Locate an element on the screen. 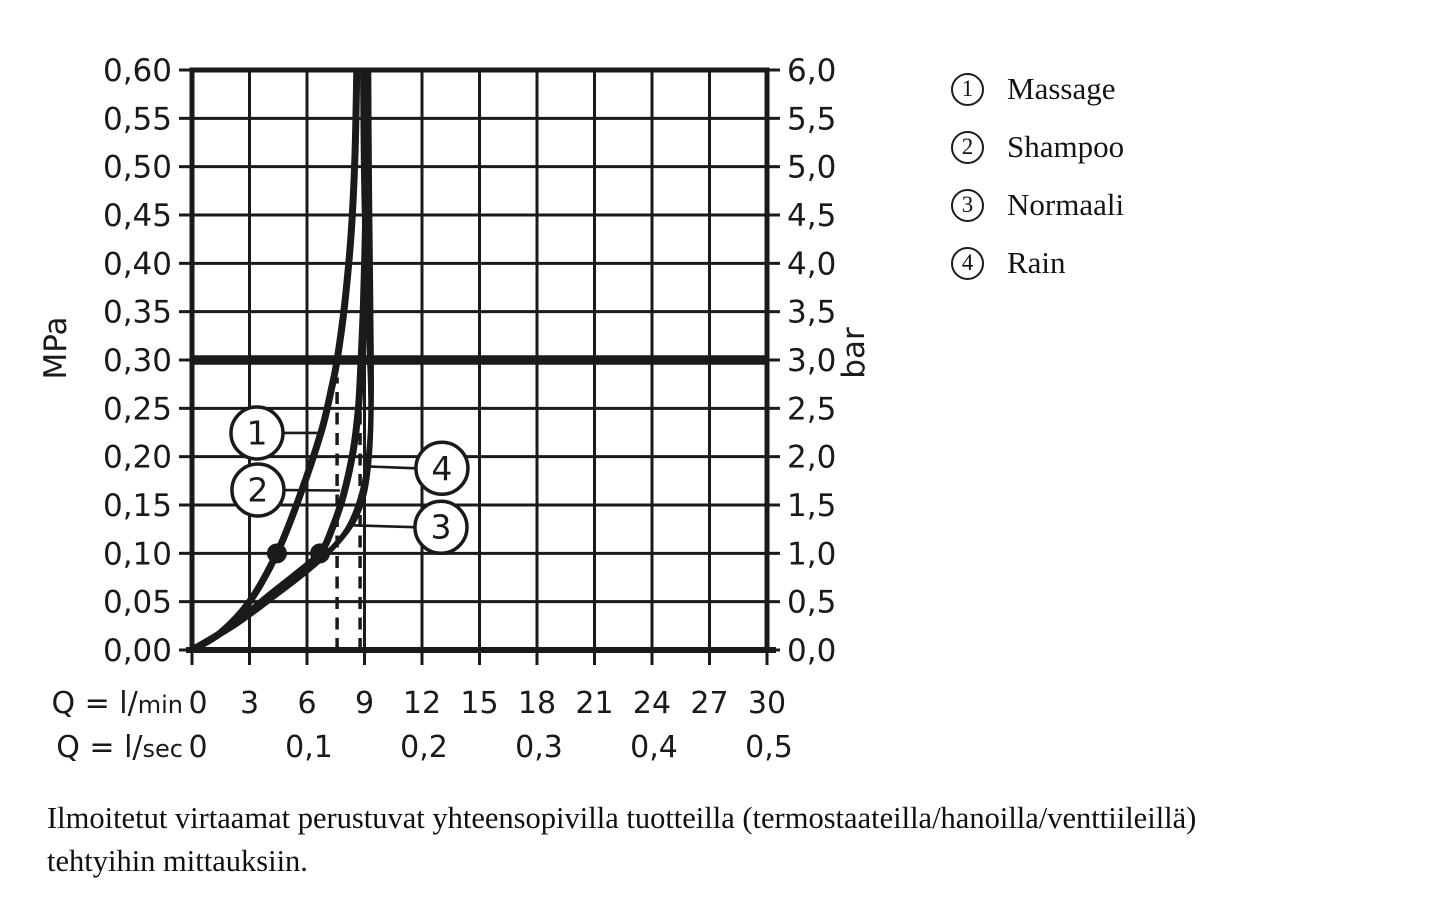  svg-text: 21 is located at coordinates (594, 703).